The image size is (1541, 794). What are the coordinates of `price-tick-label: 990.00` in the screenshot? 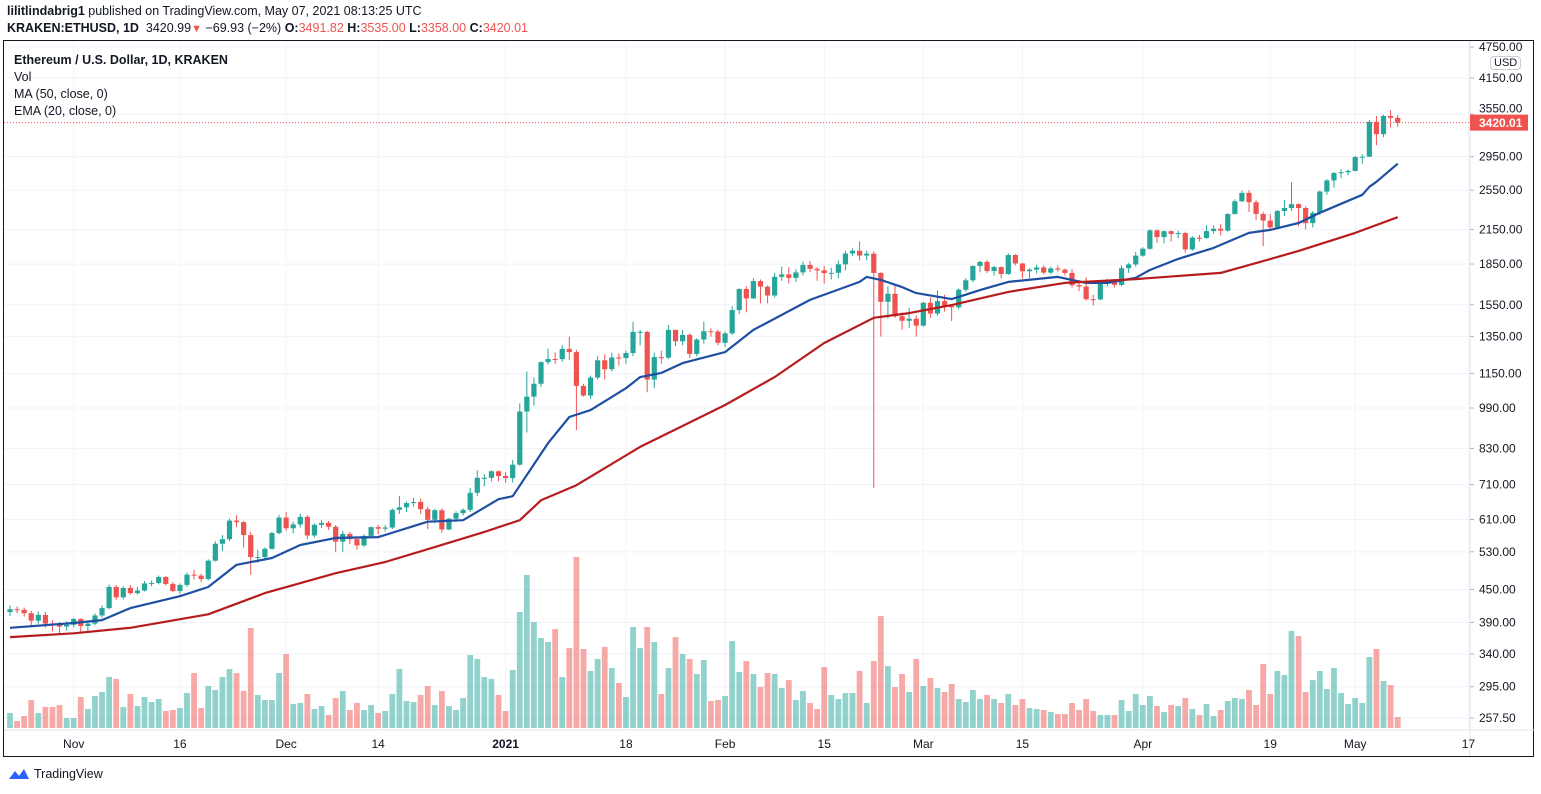 It's located at (1497, 408).